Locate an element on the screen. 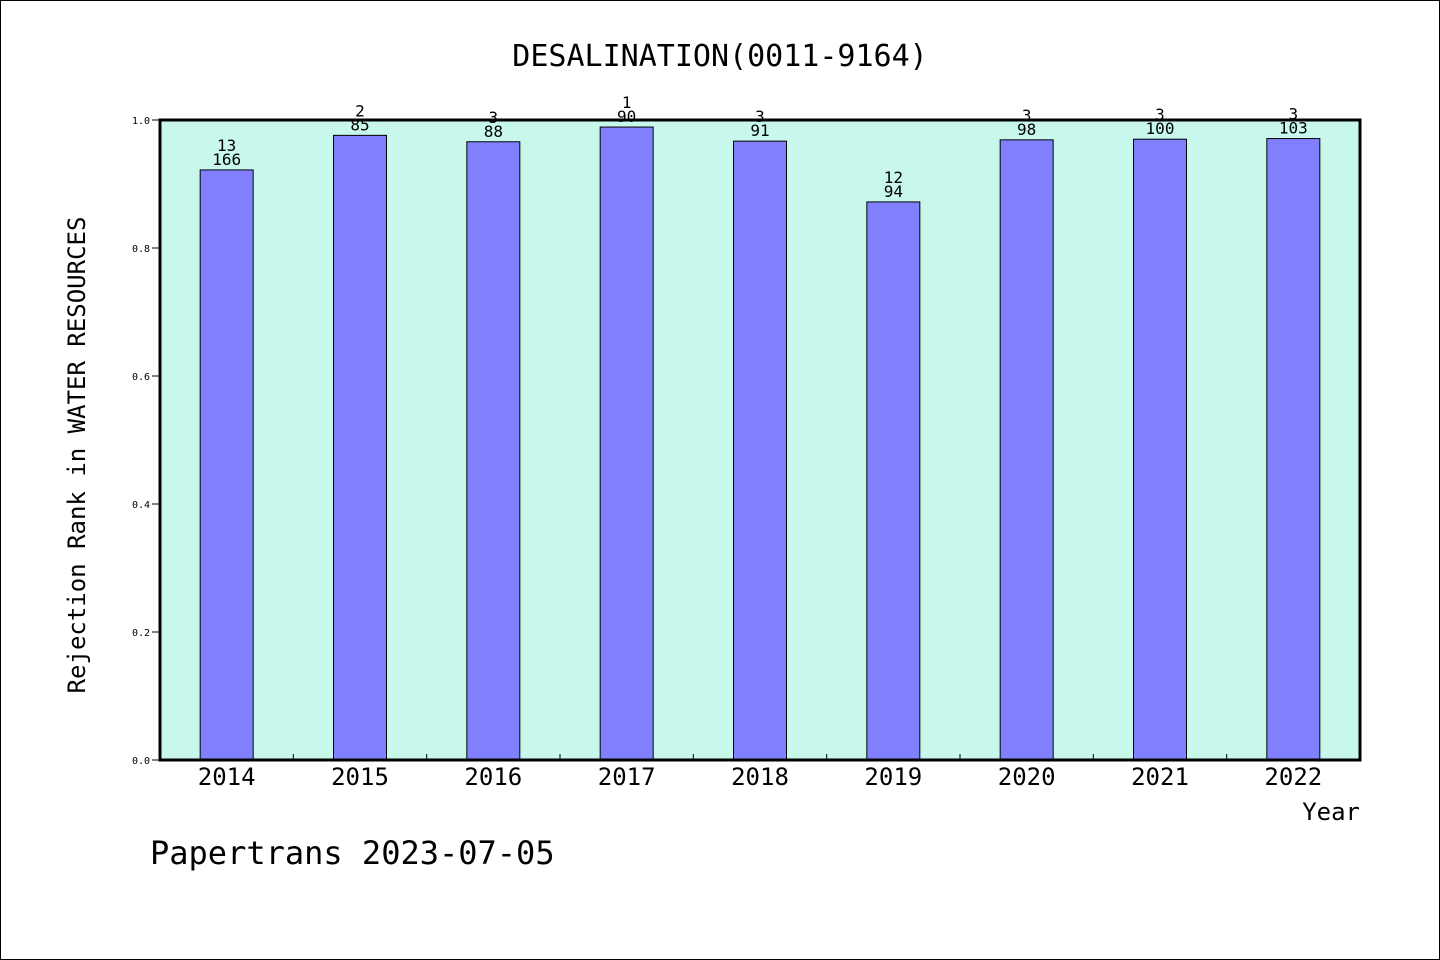 Image resolution: width=1440 pixels, height=960 pixels. bar-label-top-2016: 3 is located at coordinates (494, 117).